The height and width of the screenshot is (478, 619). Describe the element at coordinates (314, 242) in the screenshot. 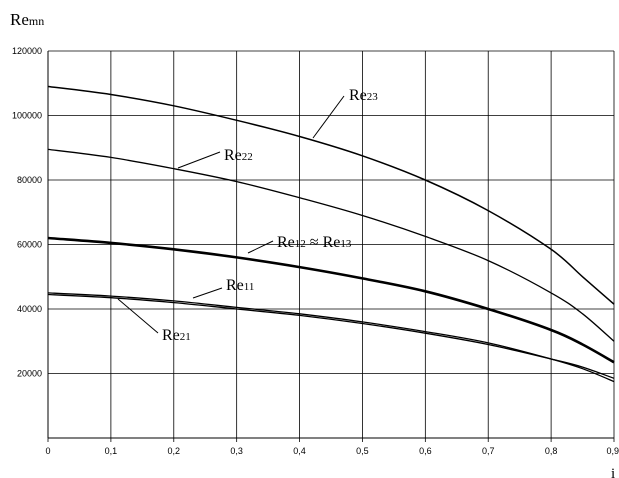

I see `series-label-re12: Re12 ≈ Re13` at that location.